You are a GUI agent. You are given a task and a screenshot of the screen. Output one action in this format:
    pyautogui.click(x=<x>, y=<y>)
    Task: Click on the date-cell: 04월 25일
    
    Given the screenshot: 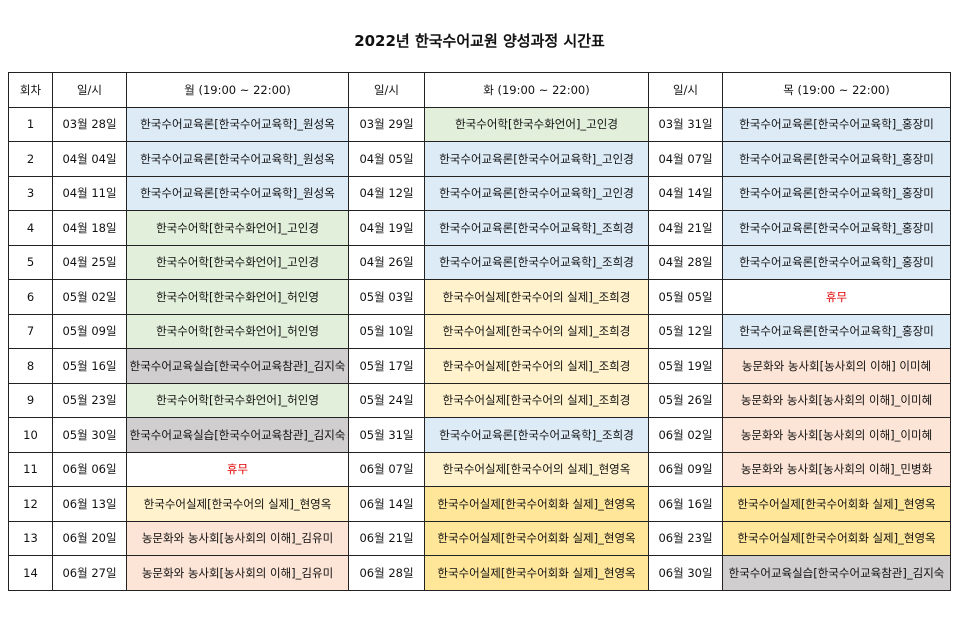 What is the action you would take?
    pyautogui.click(x=89, y=262)
    